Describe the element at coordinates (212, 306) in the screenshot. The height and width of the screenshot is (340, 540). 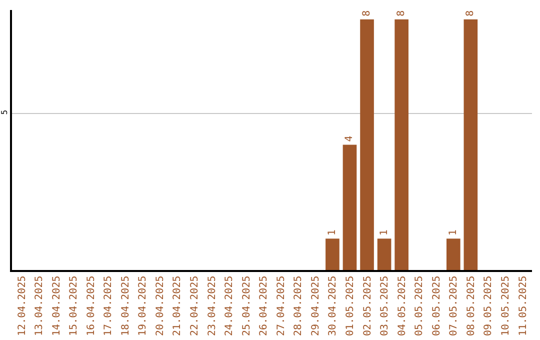
I see `x-tick-label: 23.04.2025` at that location.